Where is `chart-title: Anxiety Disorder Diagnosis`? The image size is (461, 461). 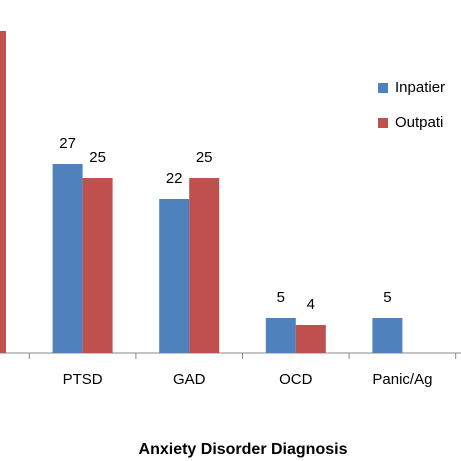 chart-title: Anxiety Disorder Diagnosis is located at coordinates (243, 449).